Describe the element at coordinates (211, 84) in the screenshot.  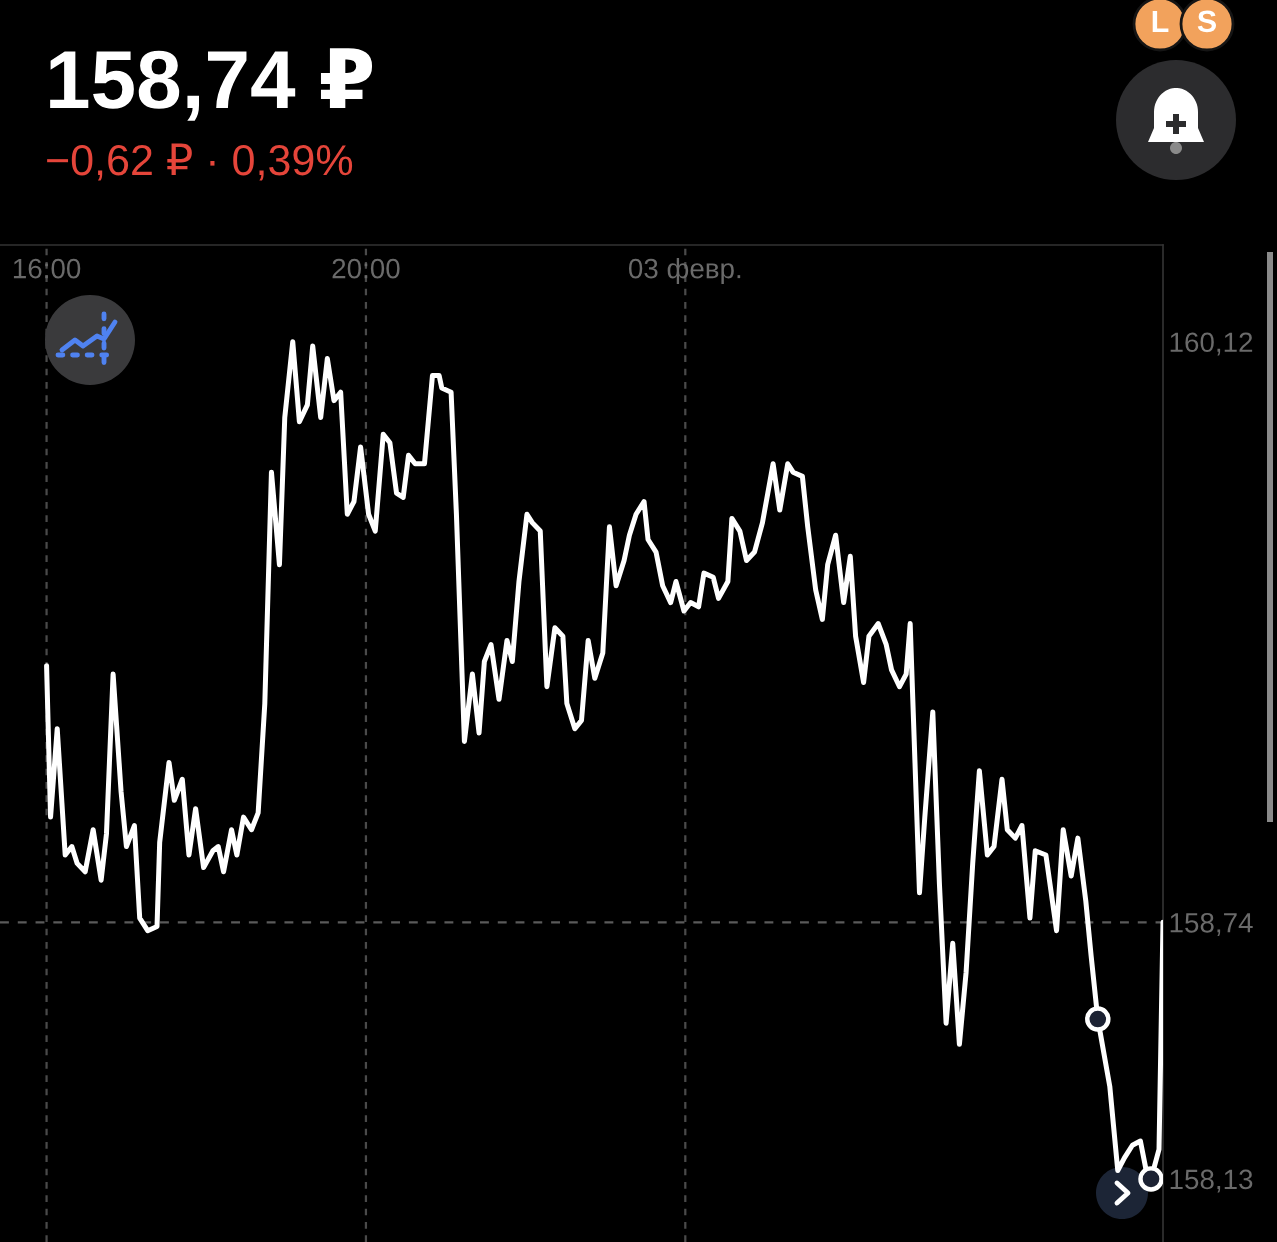
I see `chart-title: 158,74 ₽` at that location.